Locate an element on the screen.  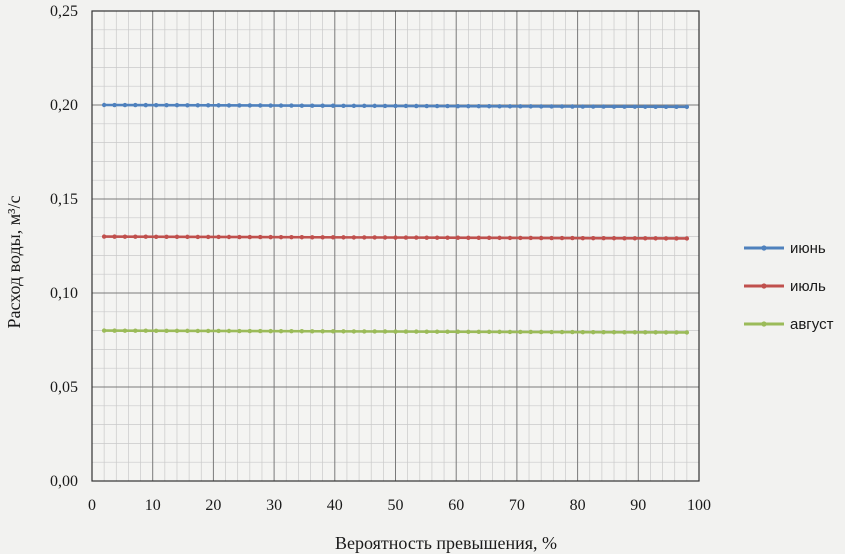
x-axis-label: Вероятность превышения, % is located at coordinates (446, 543).